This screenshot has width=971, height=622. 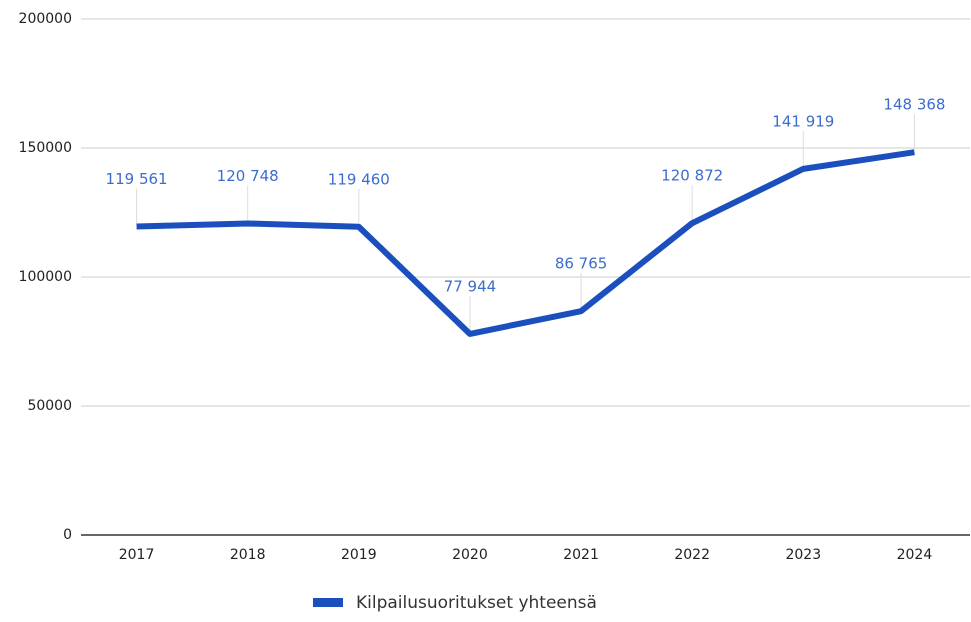 What do you see at coordinates (359, 555) in the screenshot?
I see `x-tick-label: 2019` at bounding box center [359, 555].